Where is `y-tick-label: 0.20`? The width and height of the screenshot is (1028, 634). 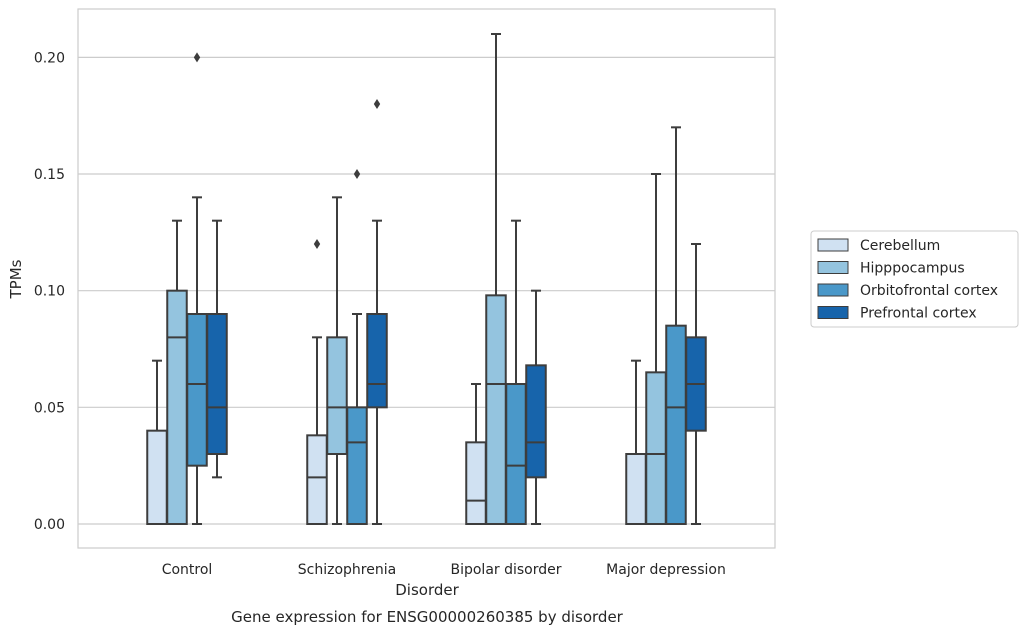
y-tick-label: 0.20 is located at coordinates (49, 58).